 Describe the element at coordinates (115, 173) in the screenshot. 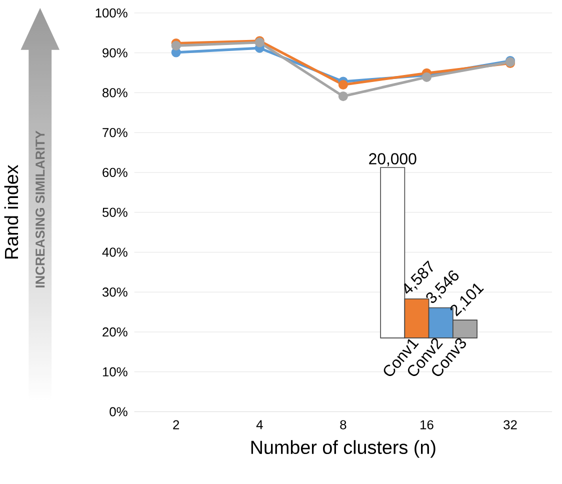

I see `y-tick-label: 60%` at that location.